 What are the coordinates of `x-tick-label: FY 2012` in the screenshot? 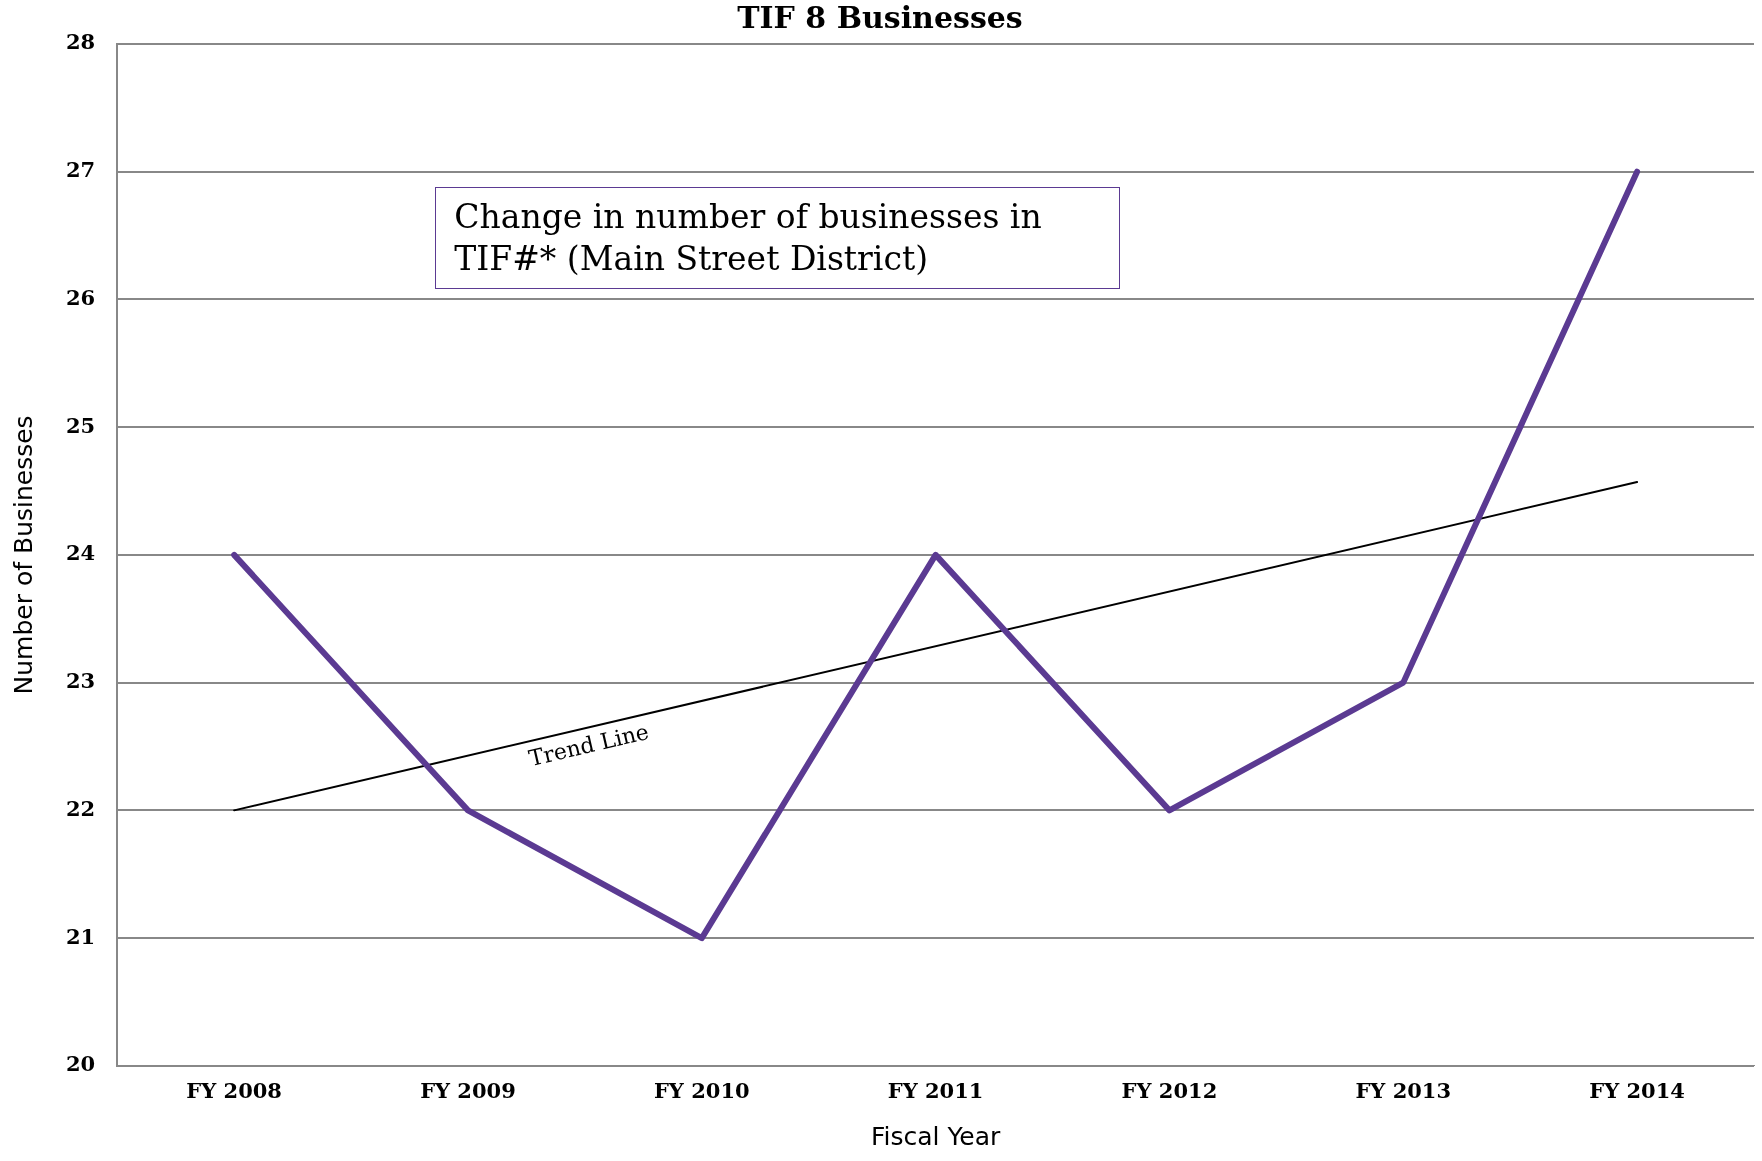 It's located at (1169, 1090).